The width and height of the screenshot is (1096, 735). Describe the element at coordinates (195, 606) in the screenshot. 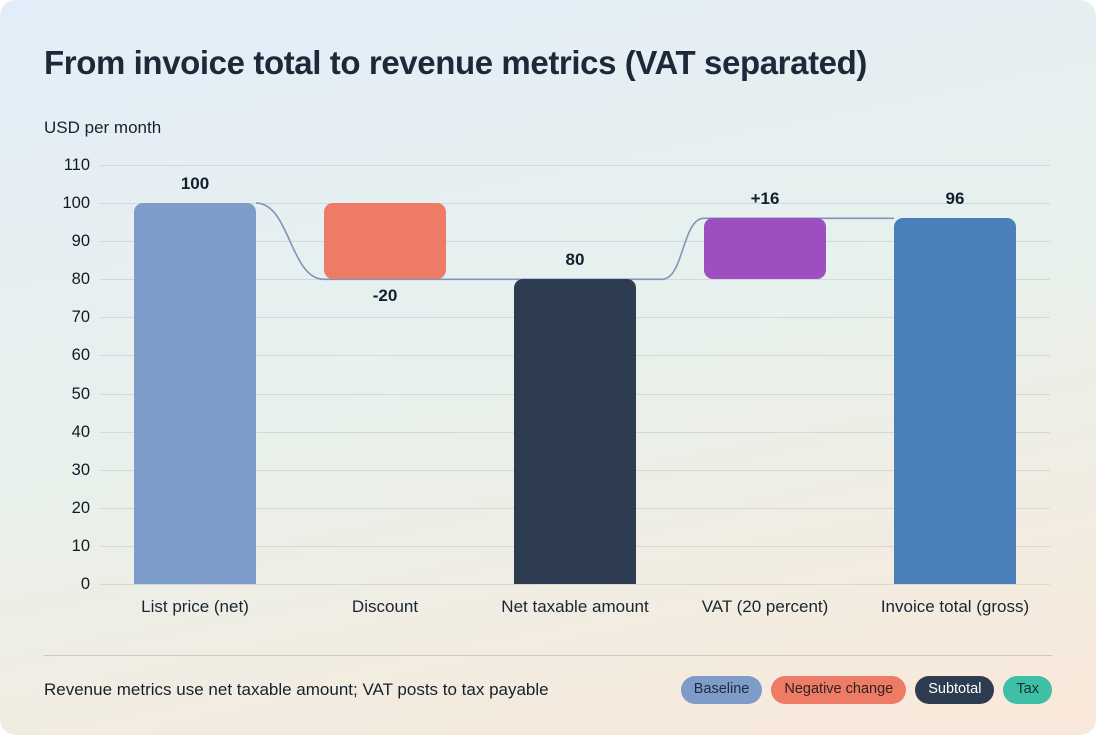

I see `category-label-list-price-net: List price (net)` at that location.